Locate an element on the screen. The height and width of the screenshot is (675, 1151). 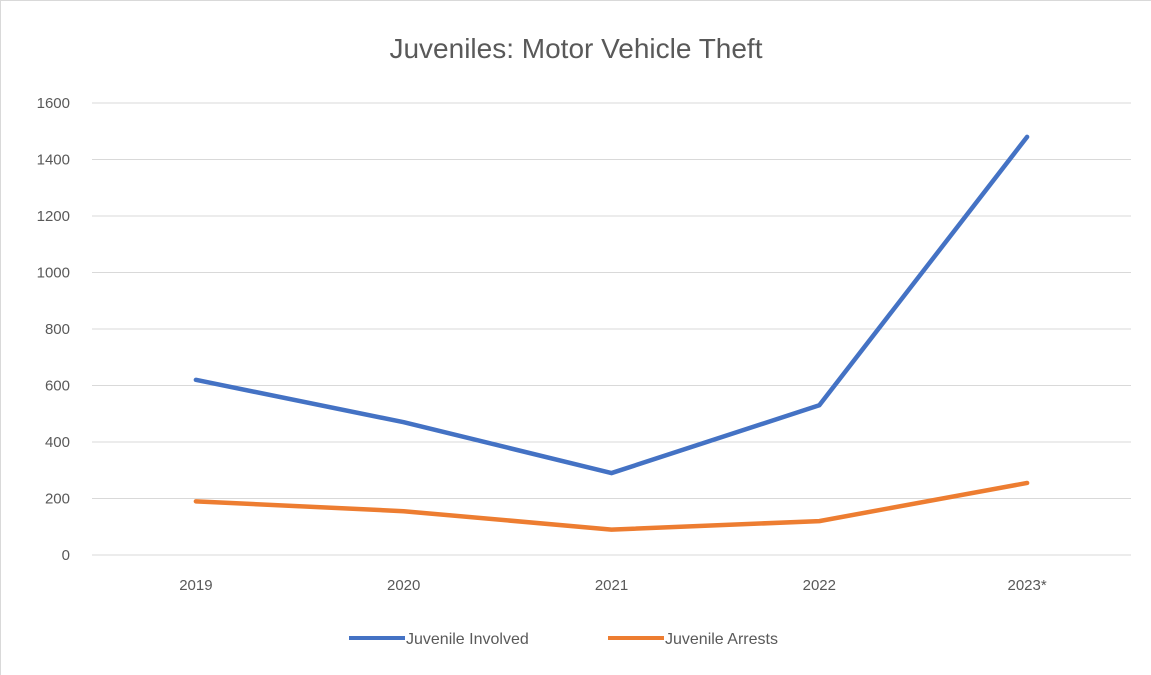
legend-label-juvenile-arrests: Juvenile Arrests is located at coordinates (721, 639).